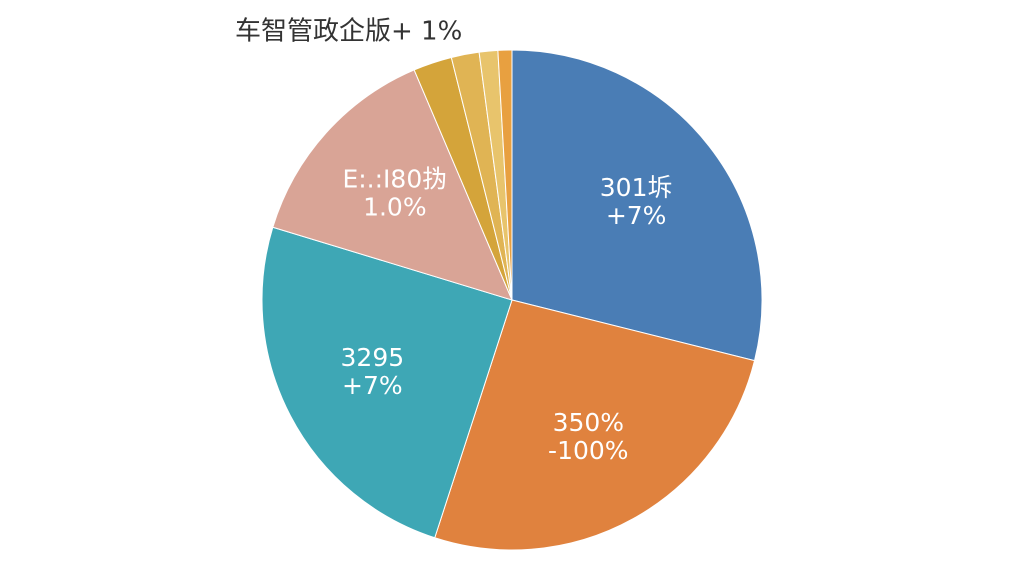 The image size is (1024, 576). I want to click on slice-label: 301坼, so click(636, 187).